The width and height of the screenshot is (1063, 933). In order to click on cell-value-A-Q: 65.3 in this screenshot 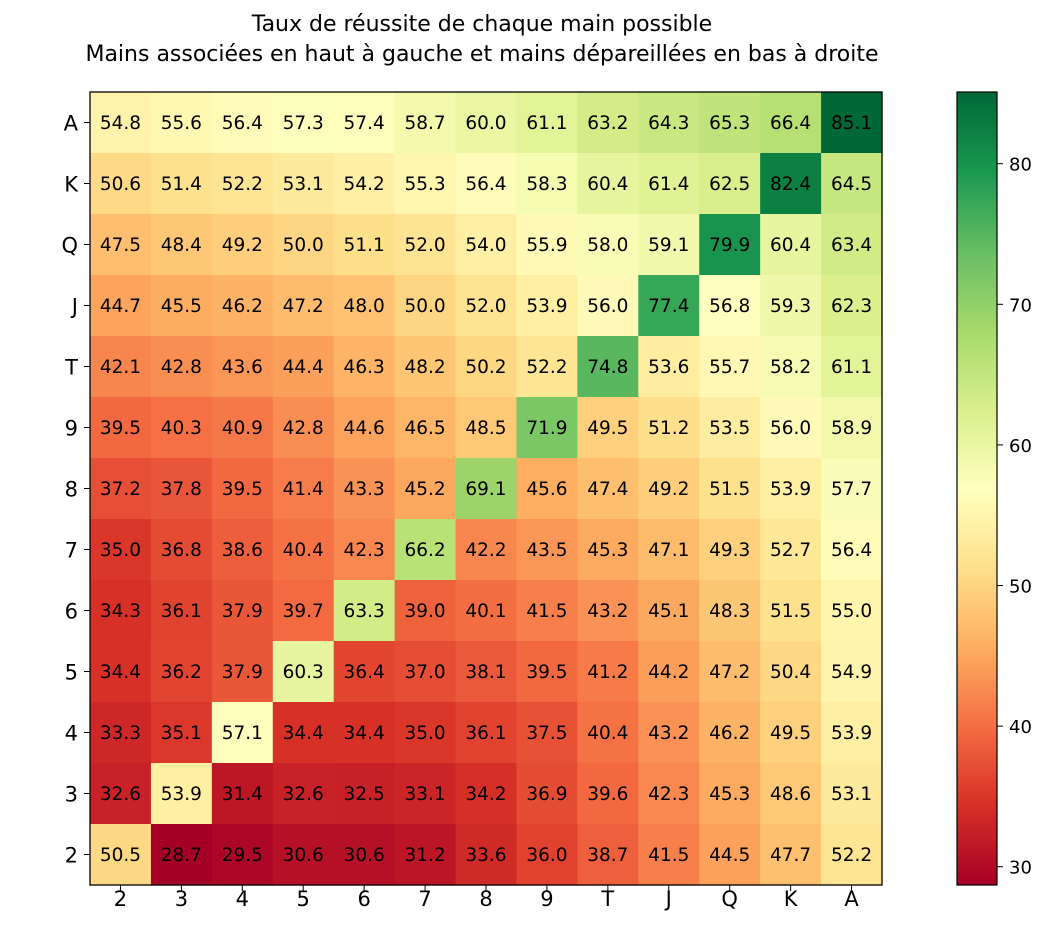, I will do `click(729, 123)`.